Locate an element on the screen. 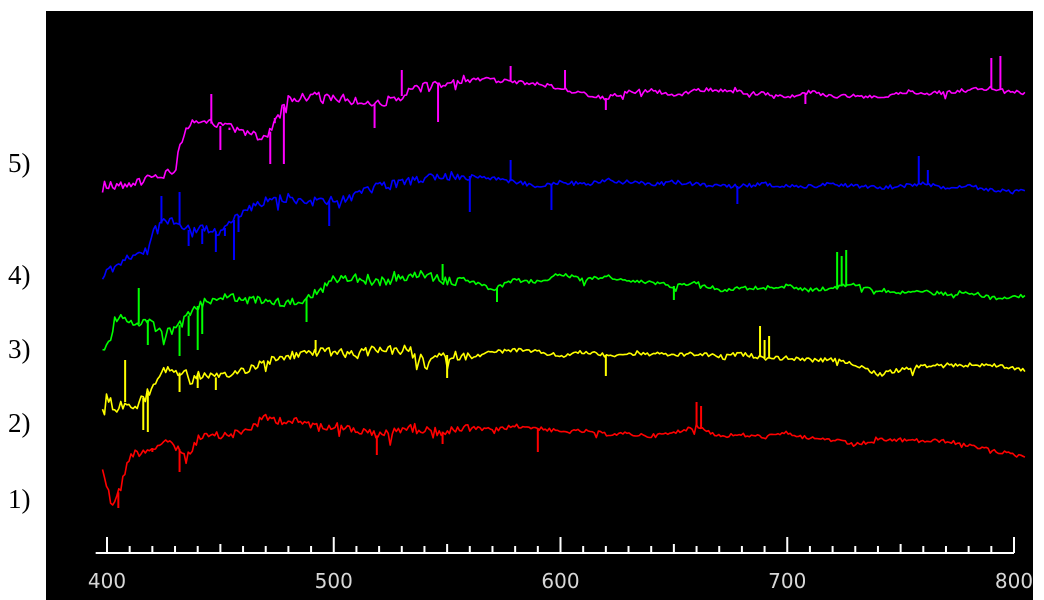 The height and width of the screenshot is (600, 1044). x-axis: 400 500 600 700 800 is located at coordinates (560, 565).